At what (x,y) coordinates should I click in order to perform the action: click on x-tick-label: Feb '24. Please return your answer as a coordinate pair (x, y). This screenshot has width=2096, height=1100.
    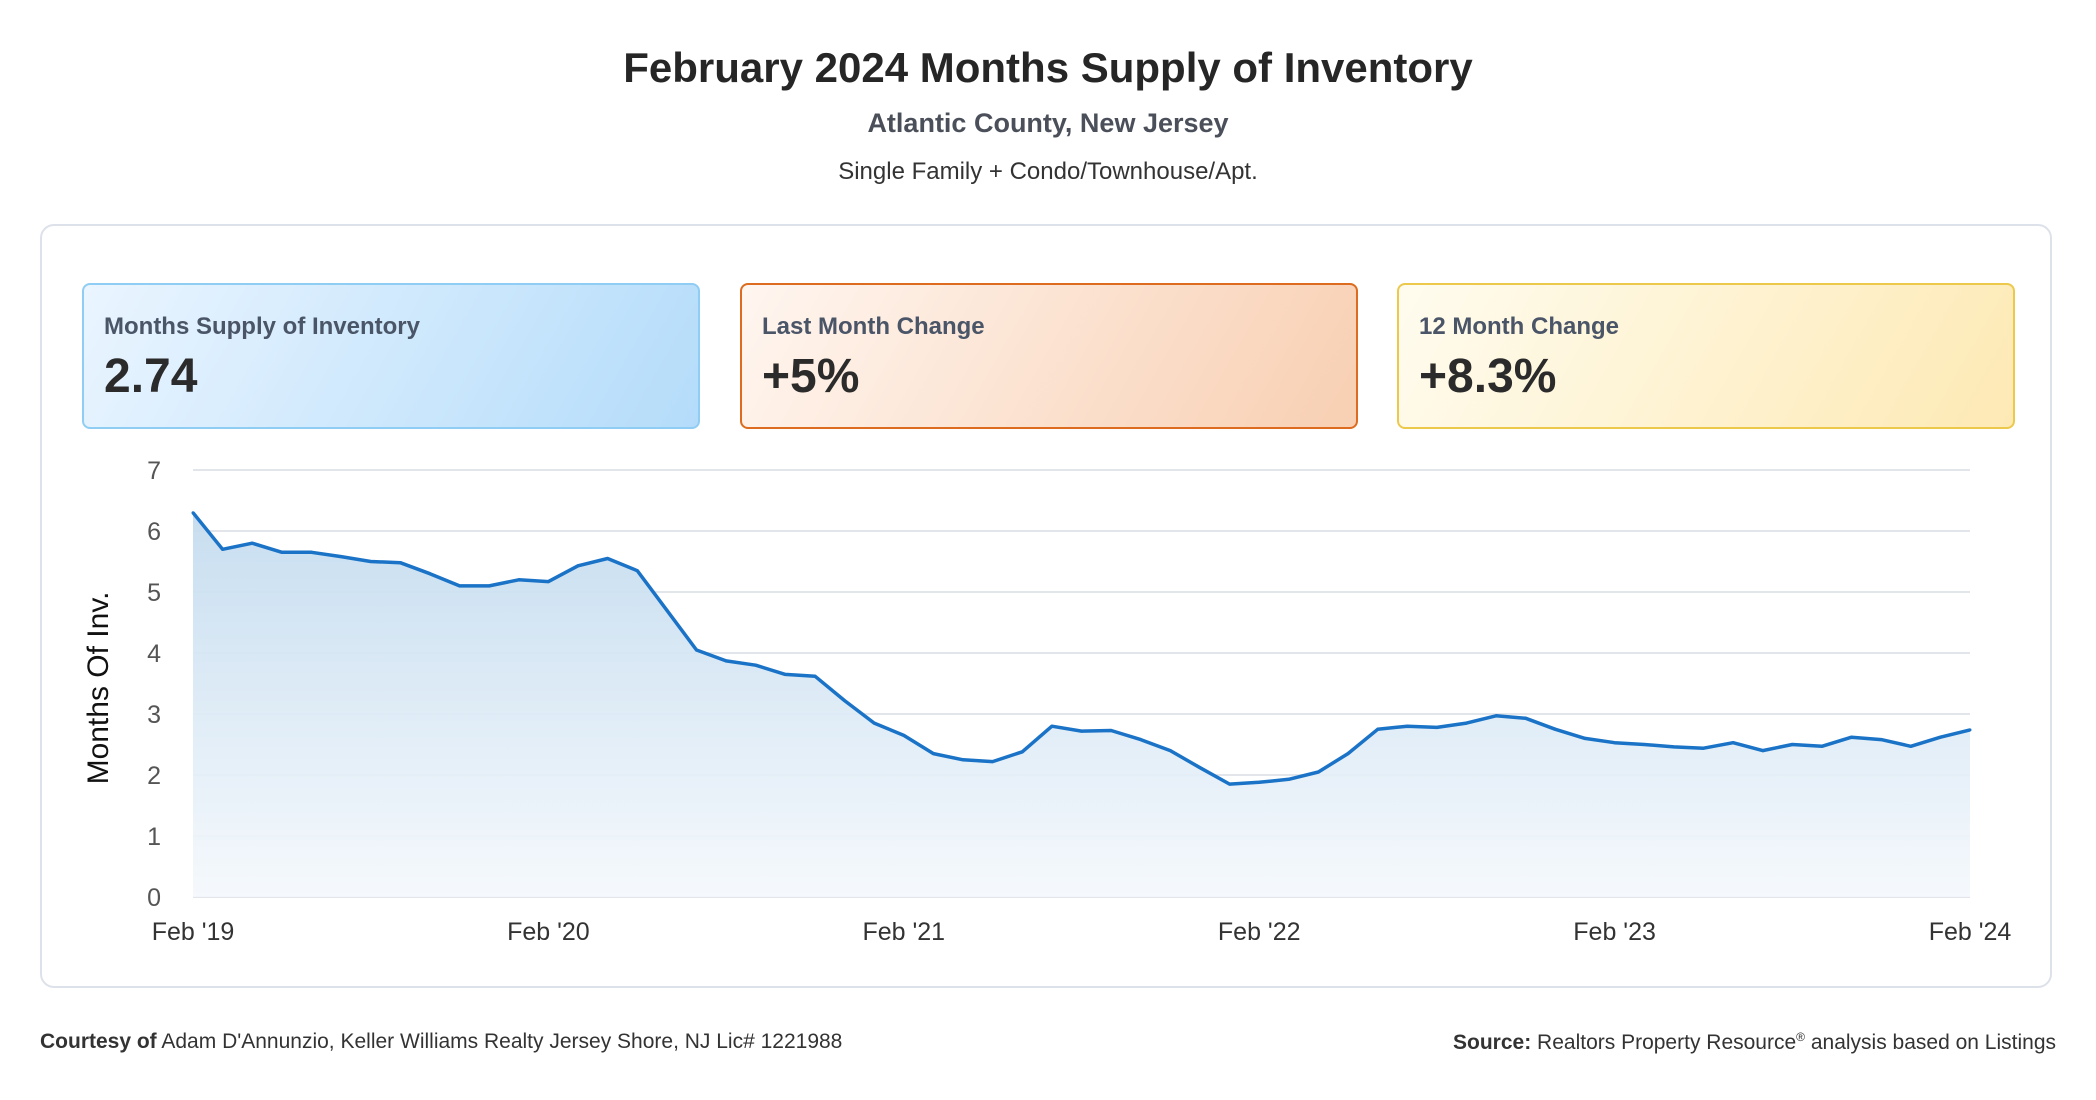
    Looking at the image, I should click on (1970, 932).